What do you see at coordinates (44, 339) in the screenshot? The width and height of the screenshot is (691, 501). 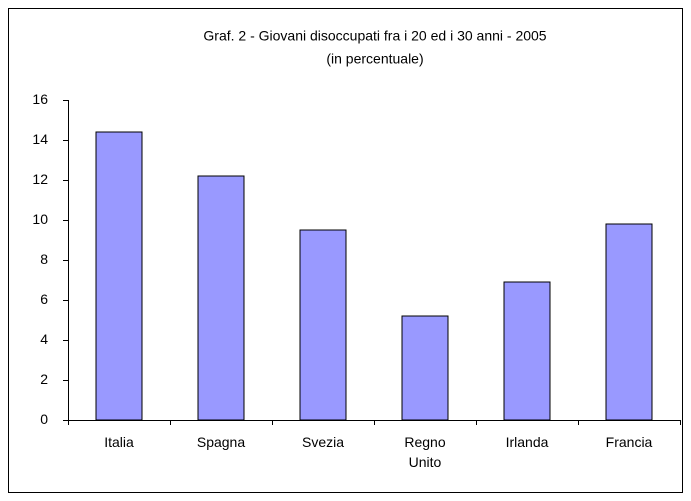 I see `y-tick-label: 4` at bounding box center [44, 339].